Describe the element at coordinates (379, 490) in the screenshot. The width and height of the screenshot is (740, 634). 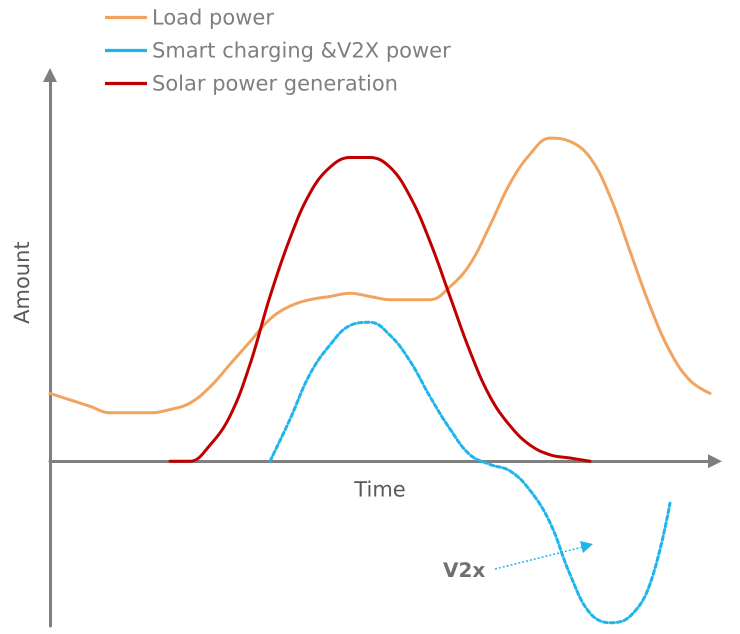
I see `x-axis-title: Time` at that location.